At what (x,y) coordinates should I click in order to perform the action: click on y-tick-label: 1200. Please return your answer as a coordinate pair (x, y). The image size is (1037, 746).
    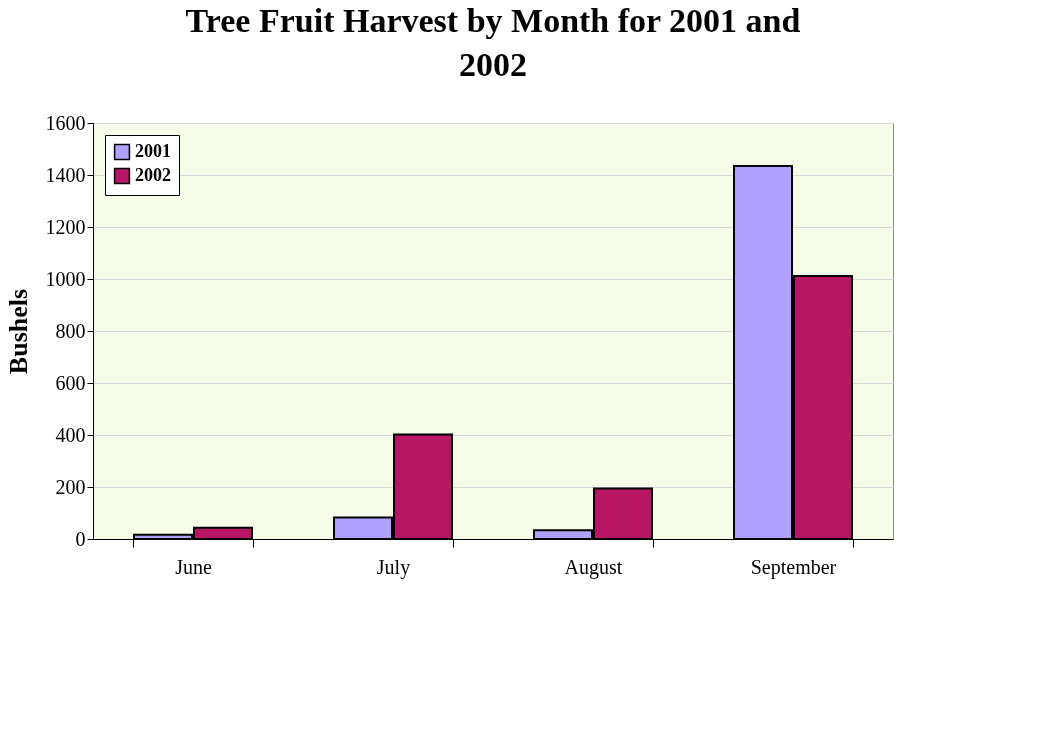
    Looking at the image, I should click on (65, 226).